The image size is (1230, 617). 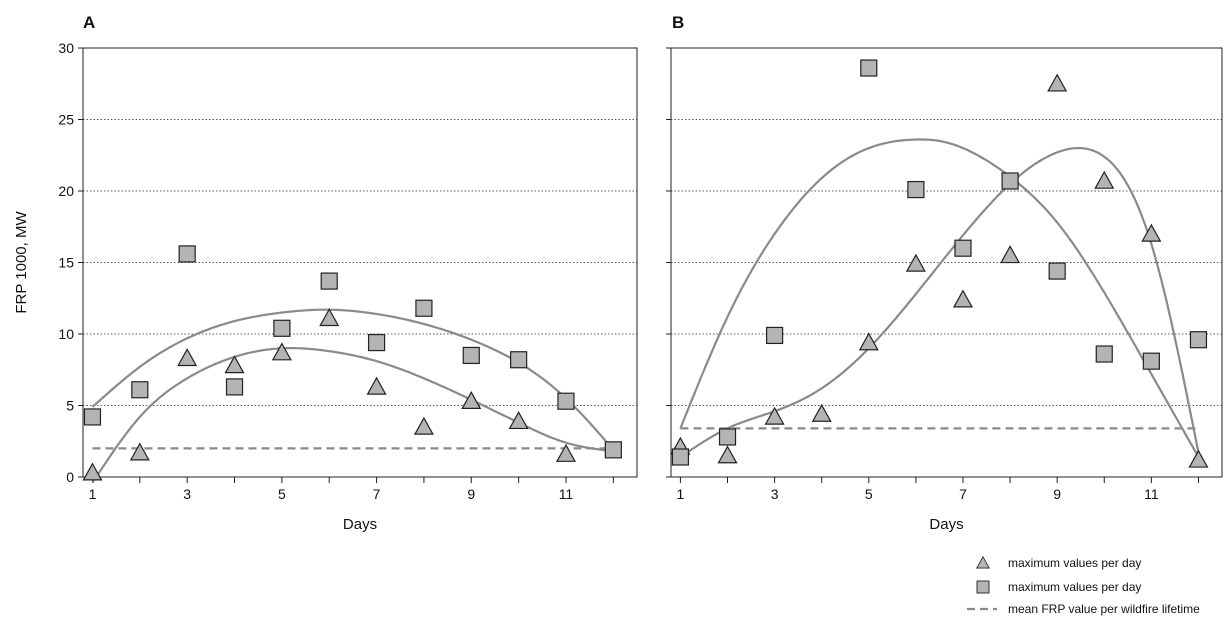 What do you see at coordinates (1104, 609) in the screenshot?
I see `legend-label: mean FRP value per wildfire lifetime` at bounding box center [1104, 609].